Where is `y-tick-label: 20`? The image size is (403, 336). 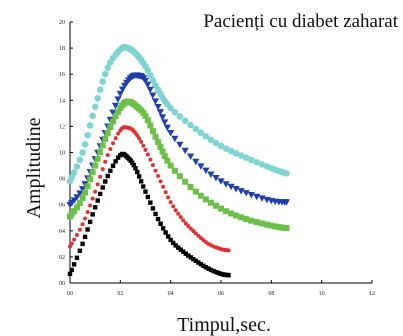
y-tick-label: 20 is located at coordinates (62, 23).